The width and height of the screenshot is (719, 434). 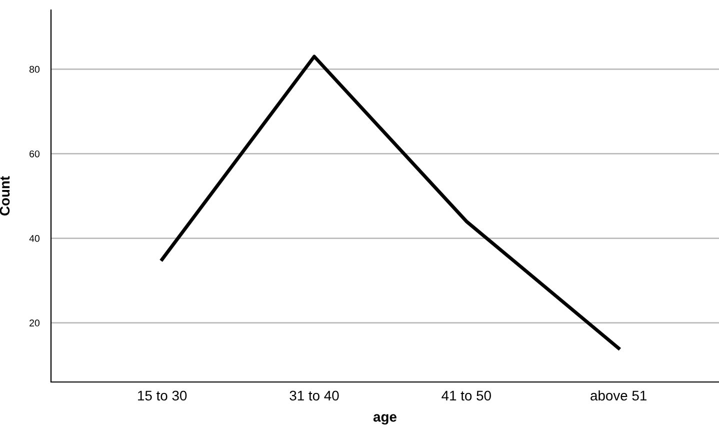 I want to click on y-tick-label: 20, so click(x=35, y=323).